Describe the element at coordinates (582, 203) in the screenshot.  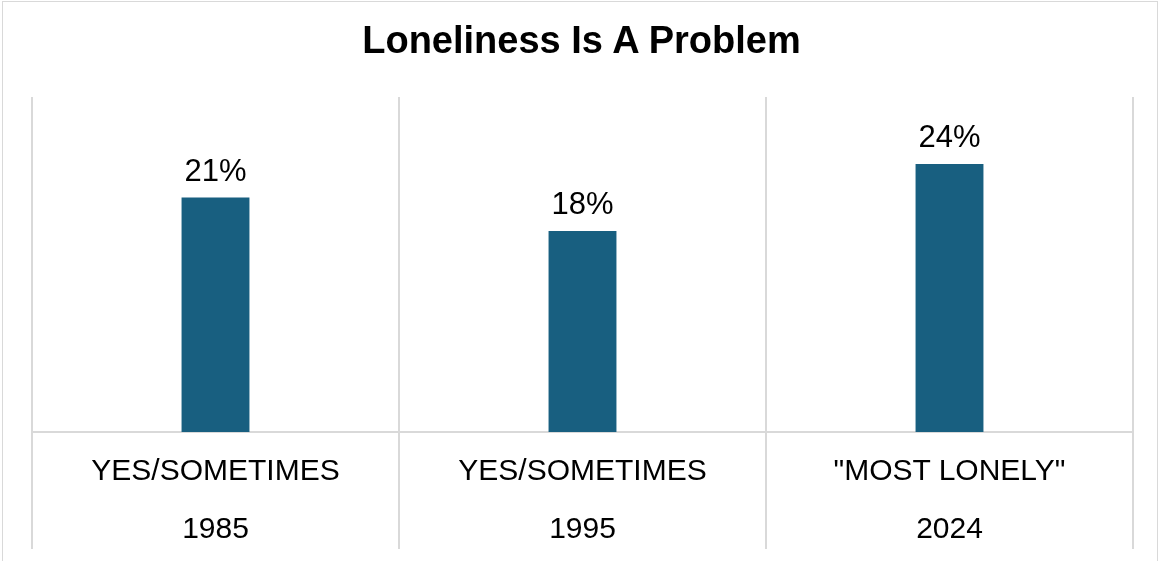
I see `data-label: 18%` at that location.